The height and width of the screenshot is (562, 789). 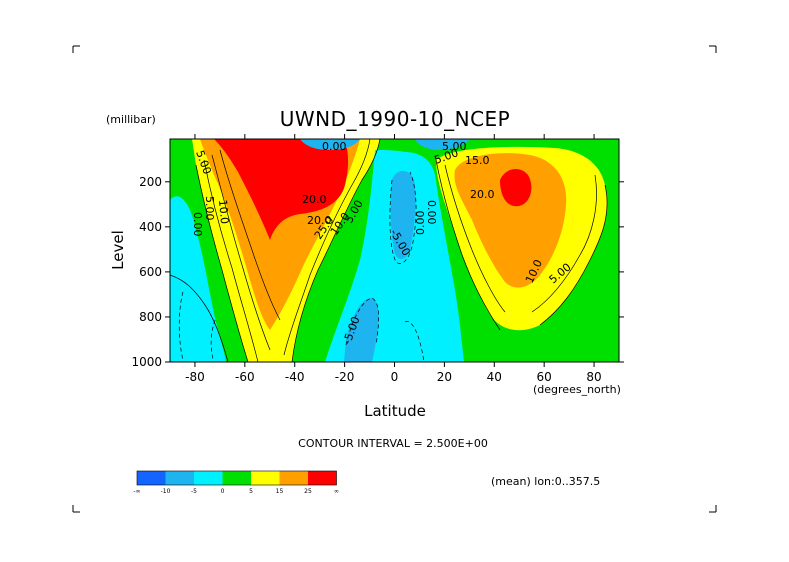 I want to click on colorbar-label: 0, so click(x=223, y=491).